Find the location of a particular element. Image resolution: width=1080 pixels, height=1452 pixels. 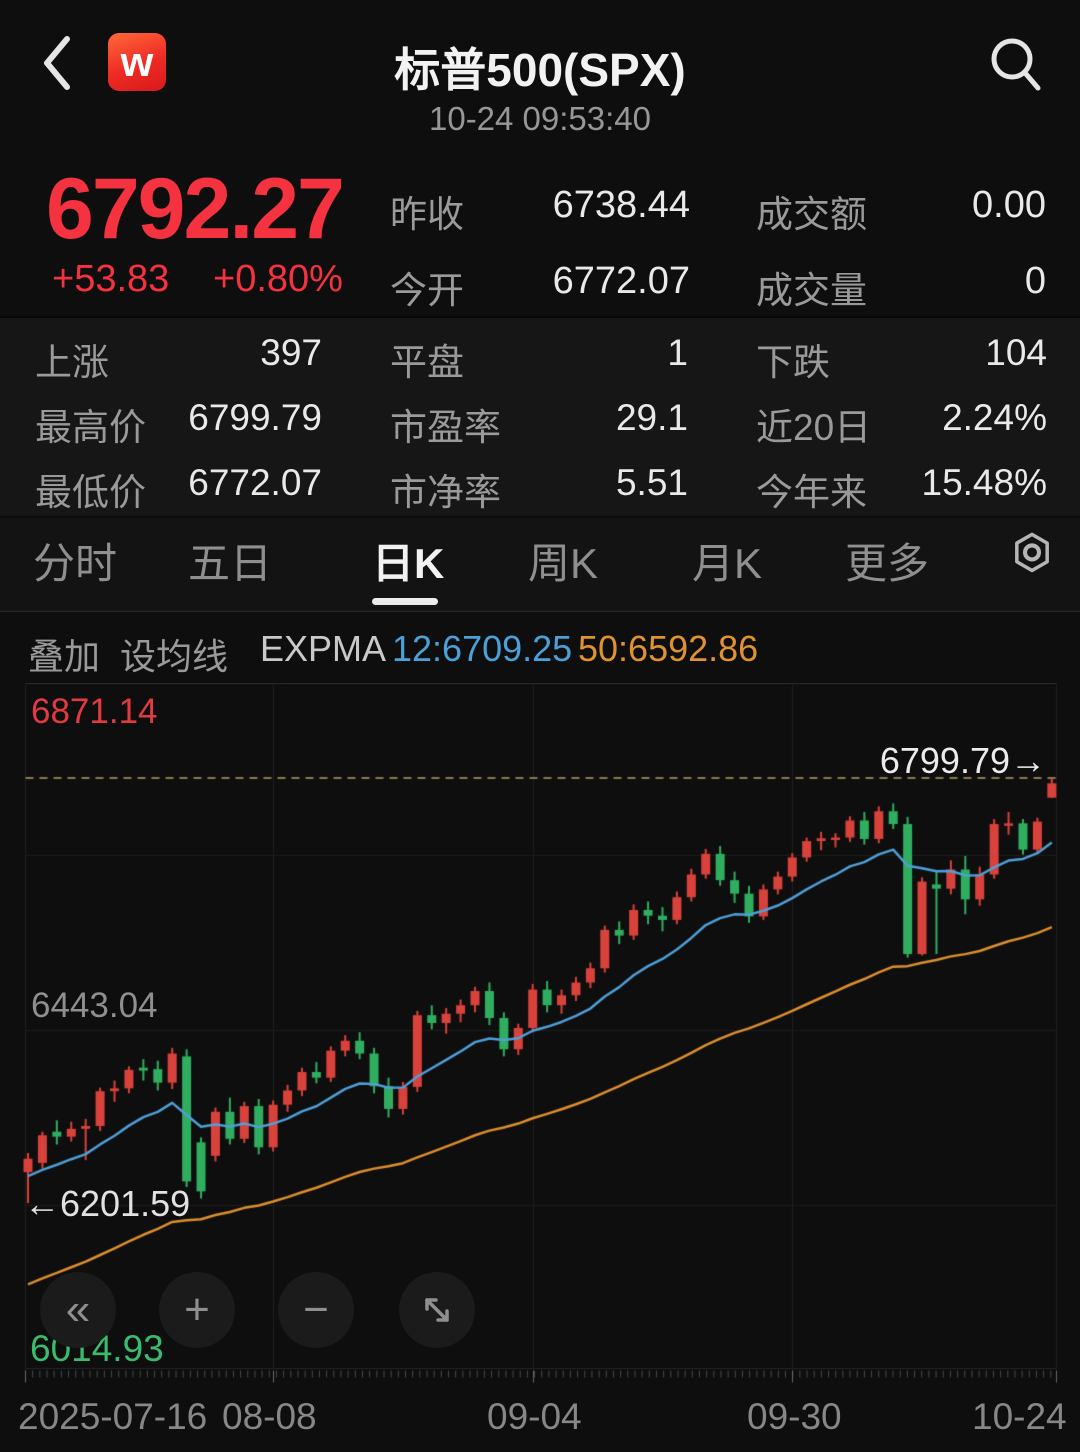

indicator-name: EXPMA is located at coordinates (323, 648).